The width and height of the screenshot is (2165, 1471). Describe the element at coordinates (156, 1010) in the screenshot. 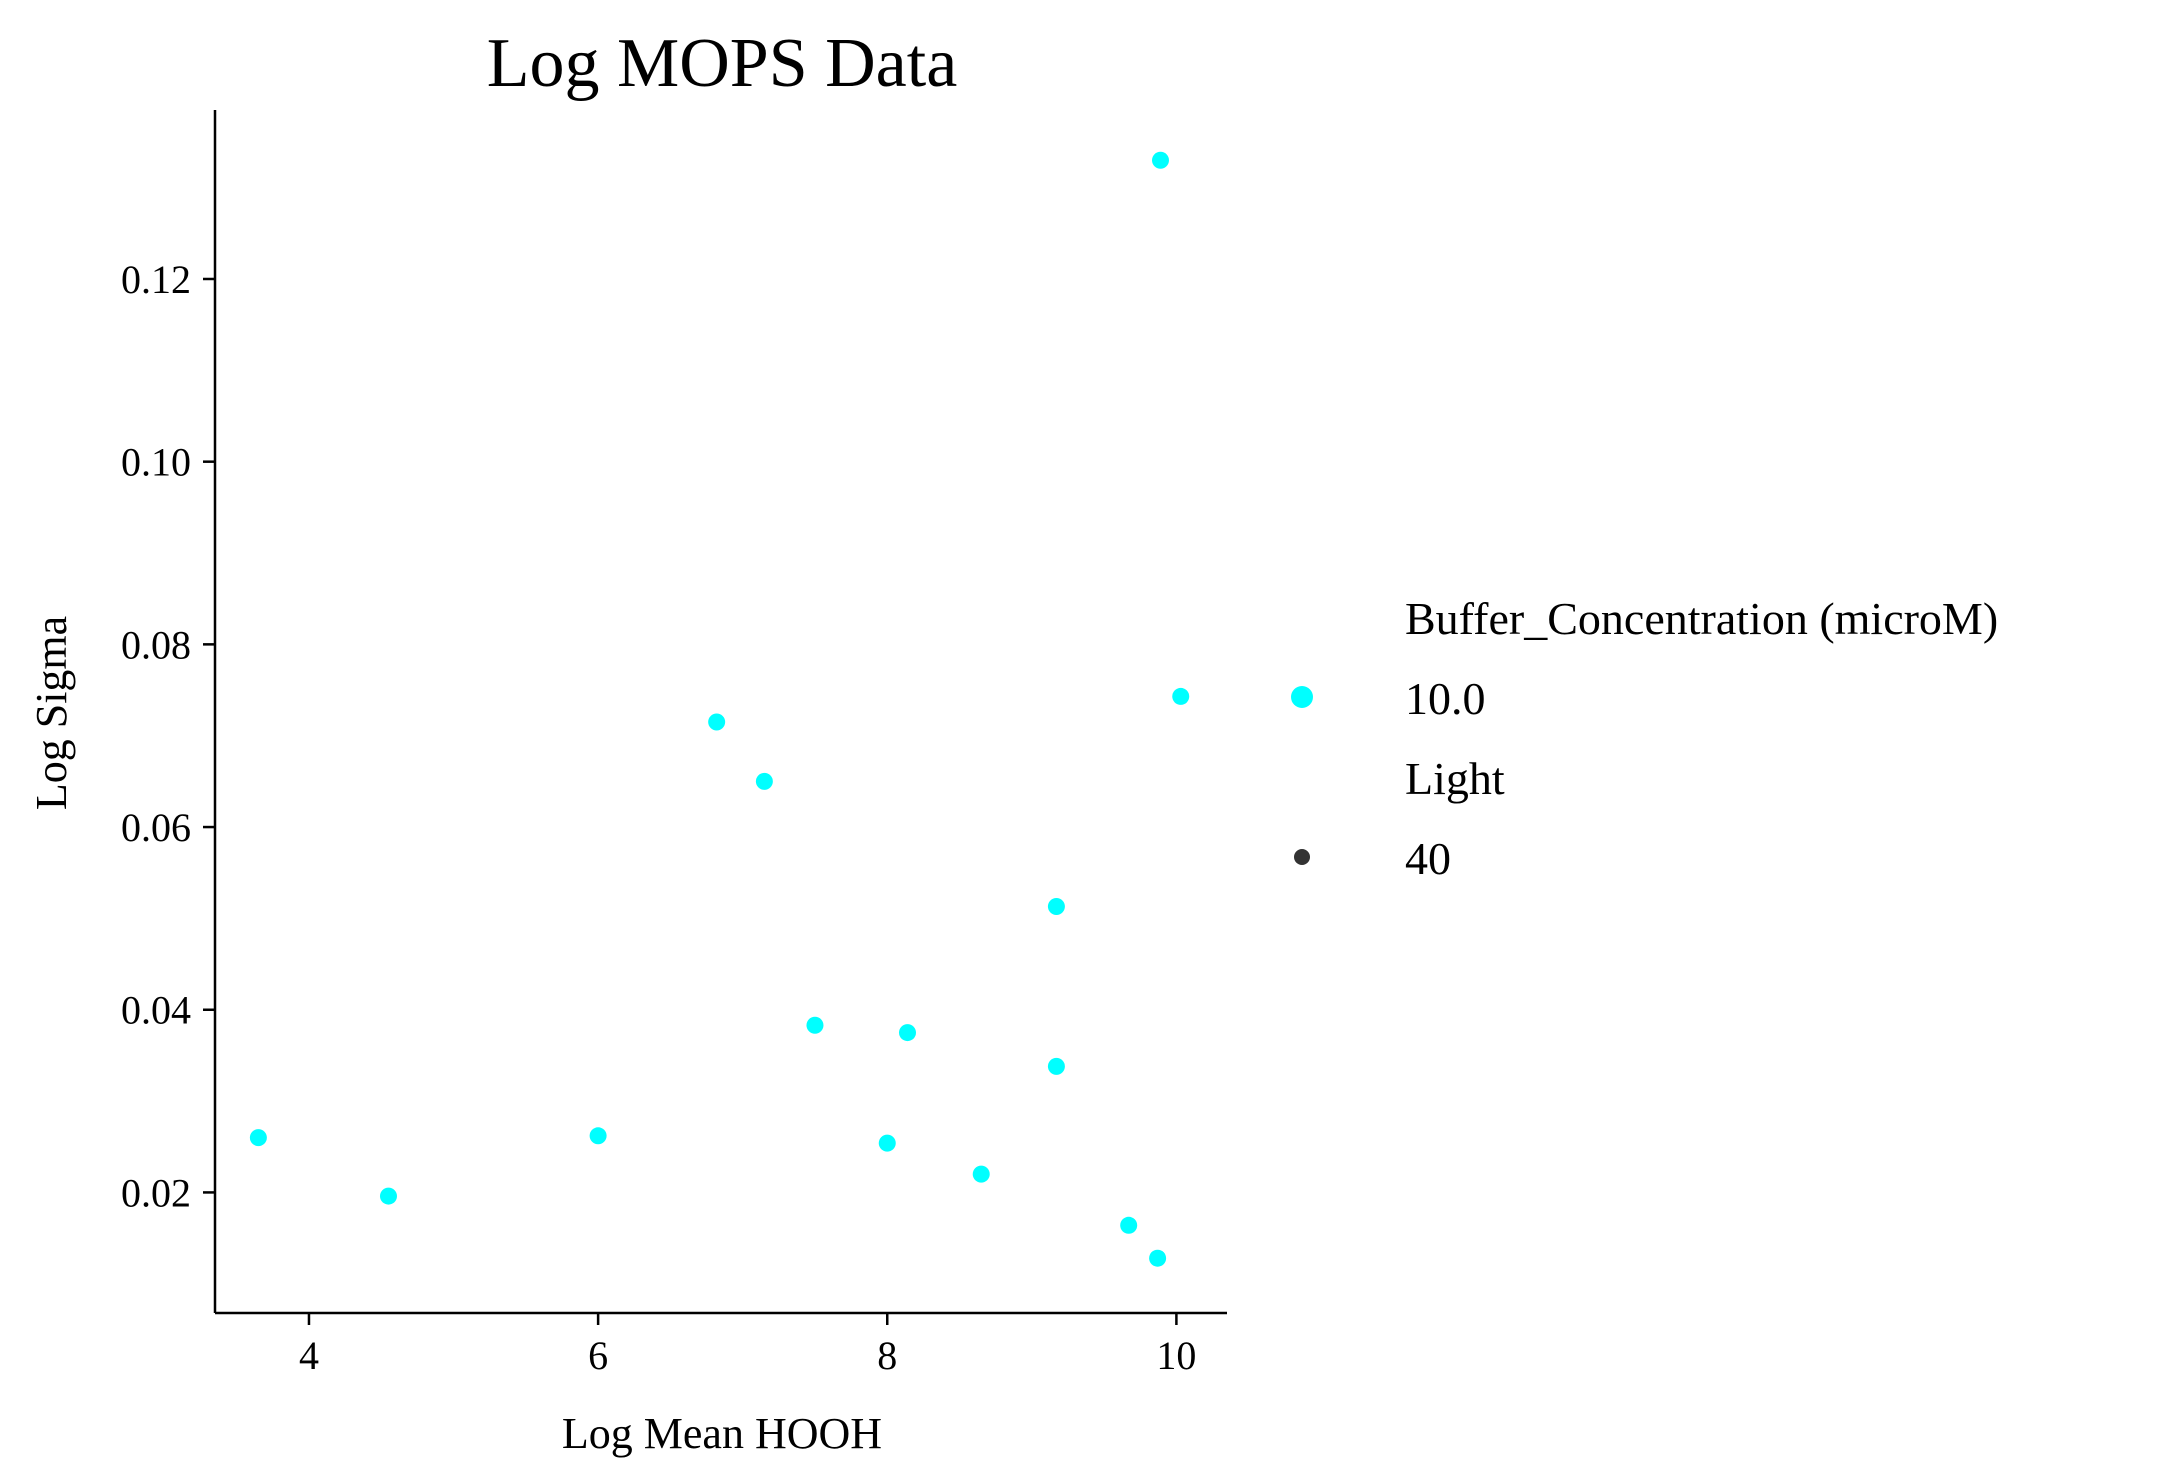

I see `y-tick-label: 0.04` at that location.